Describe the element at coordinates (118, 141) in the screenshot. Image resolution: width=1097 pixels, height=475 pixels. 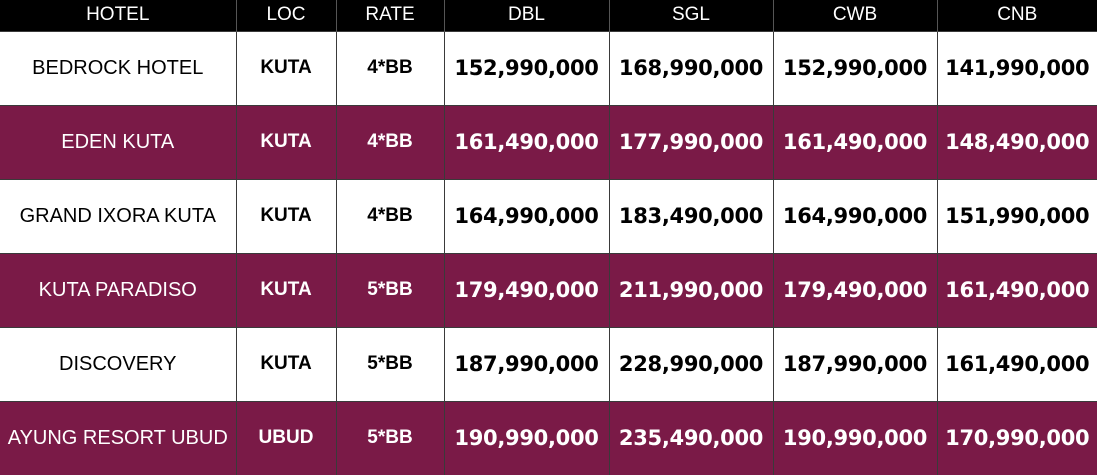
I see `hotel-name-cell: EDEN KUTA` at that location.